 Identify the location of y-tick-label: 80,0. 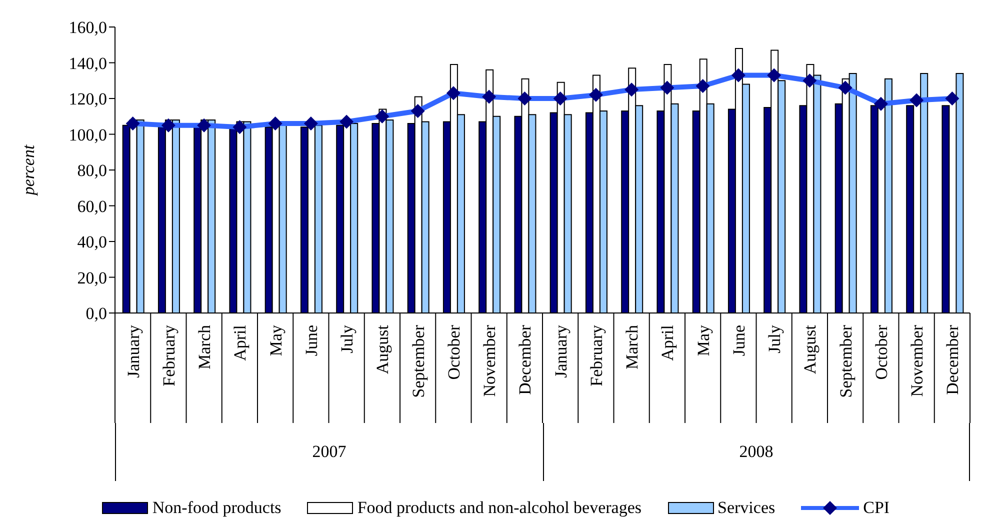
(92, 170).